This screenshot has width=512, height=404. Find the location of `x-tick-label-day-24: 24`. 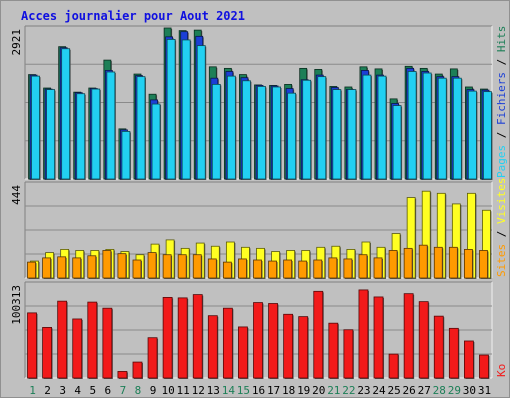

x-tick-label-day-24: 24 is located at coordinates (379, 390).